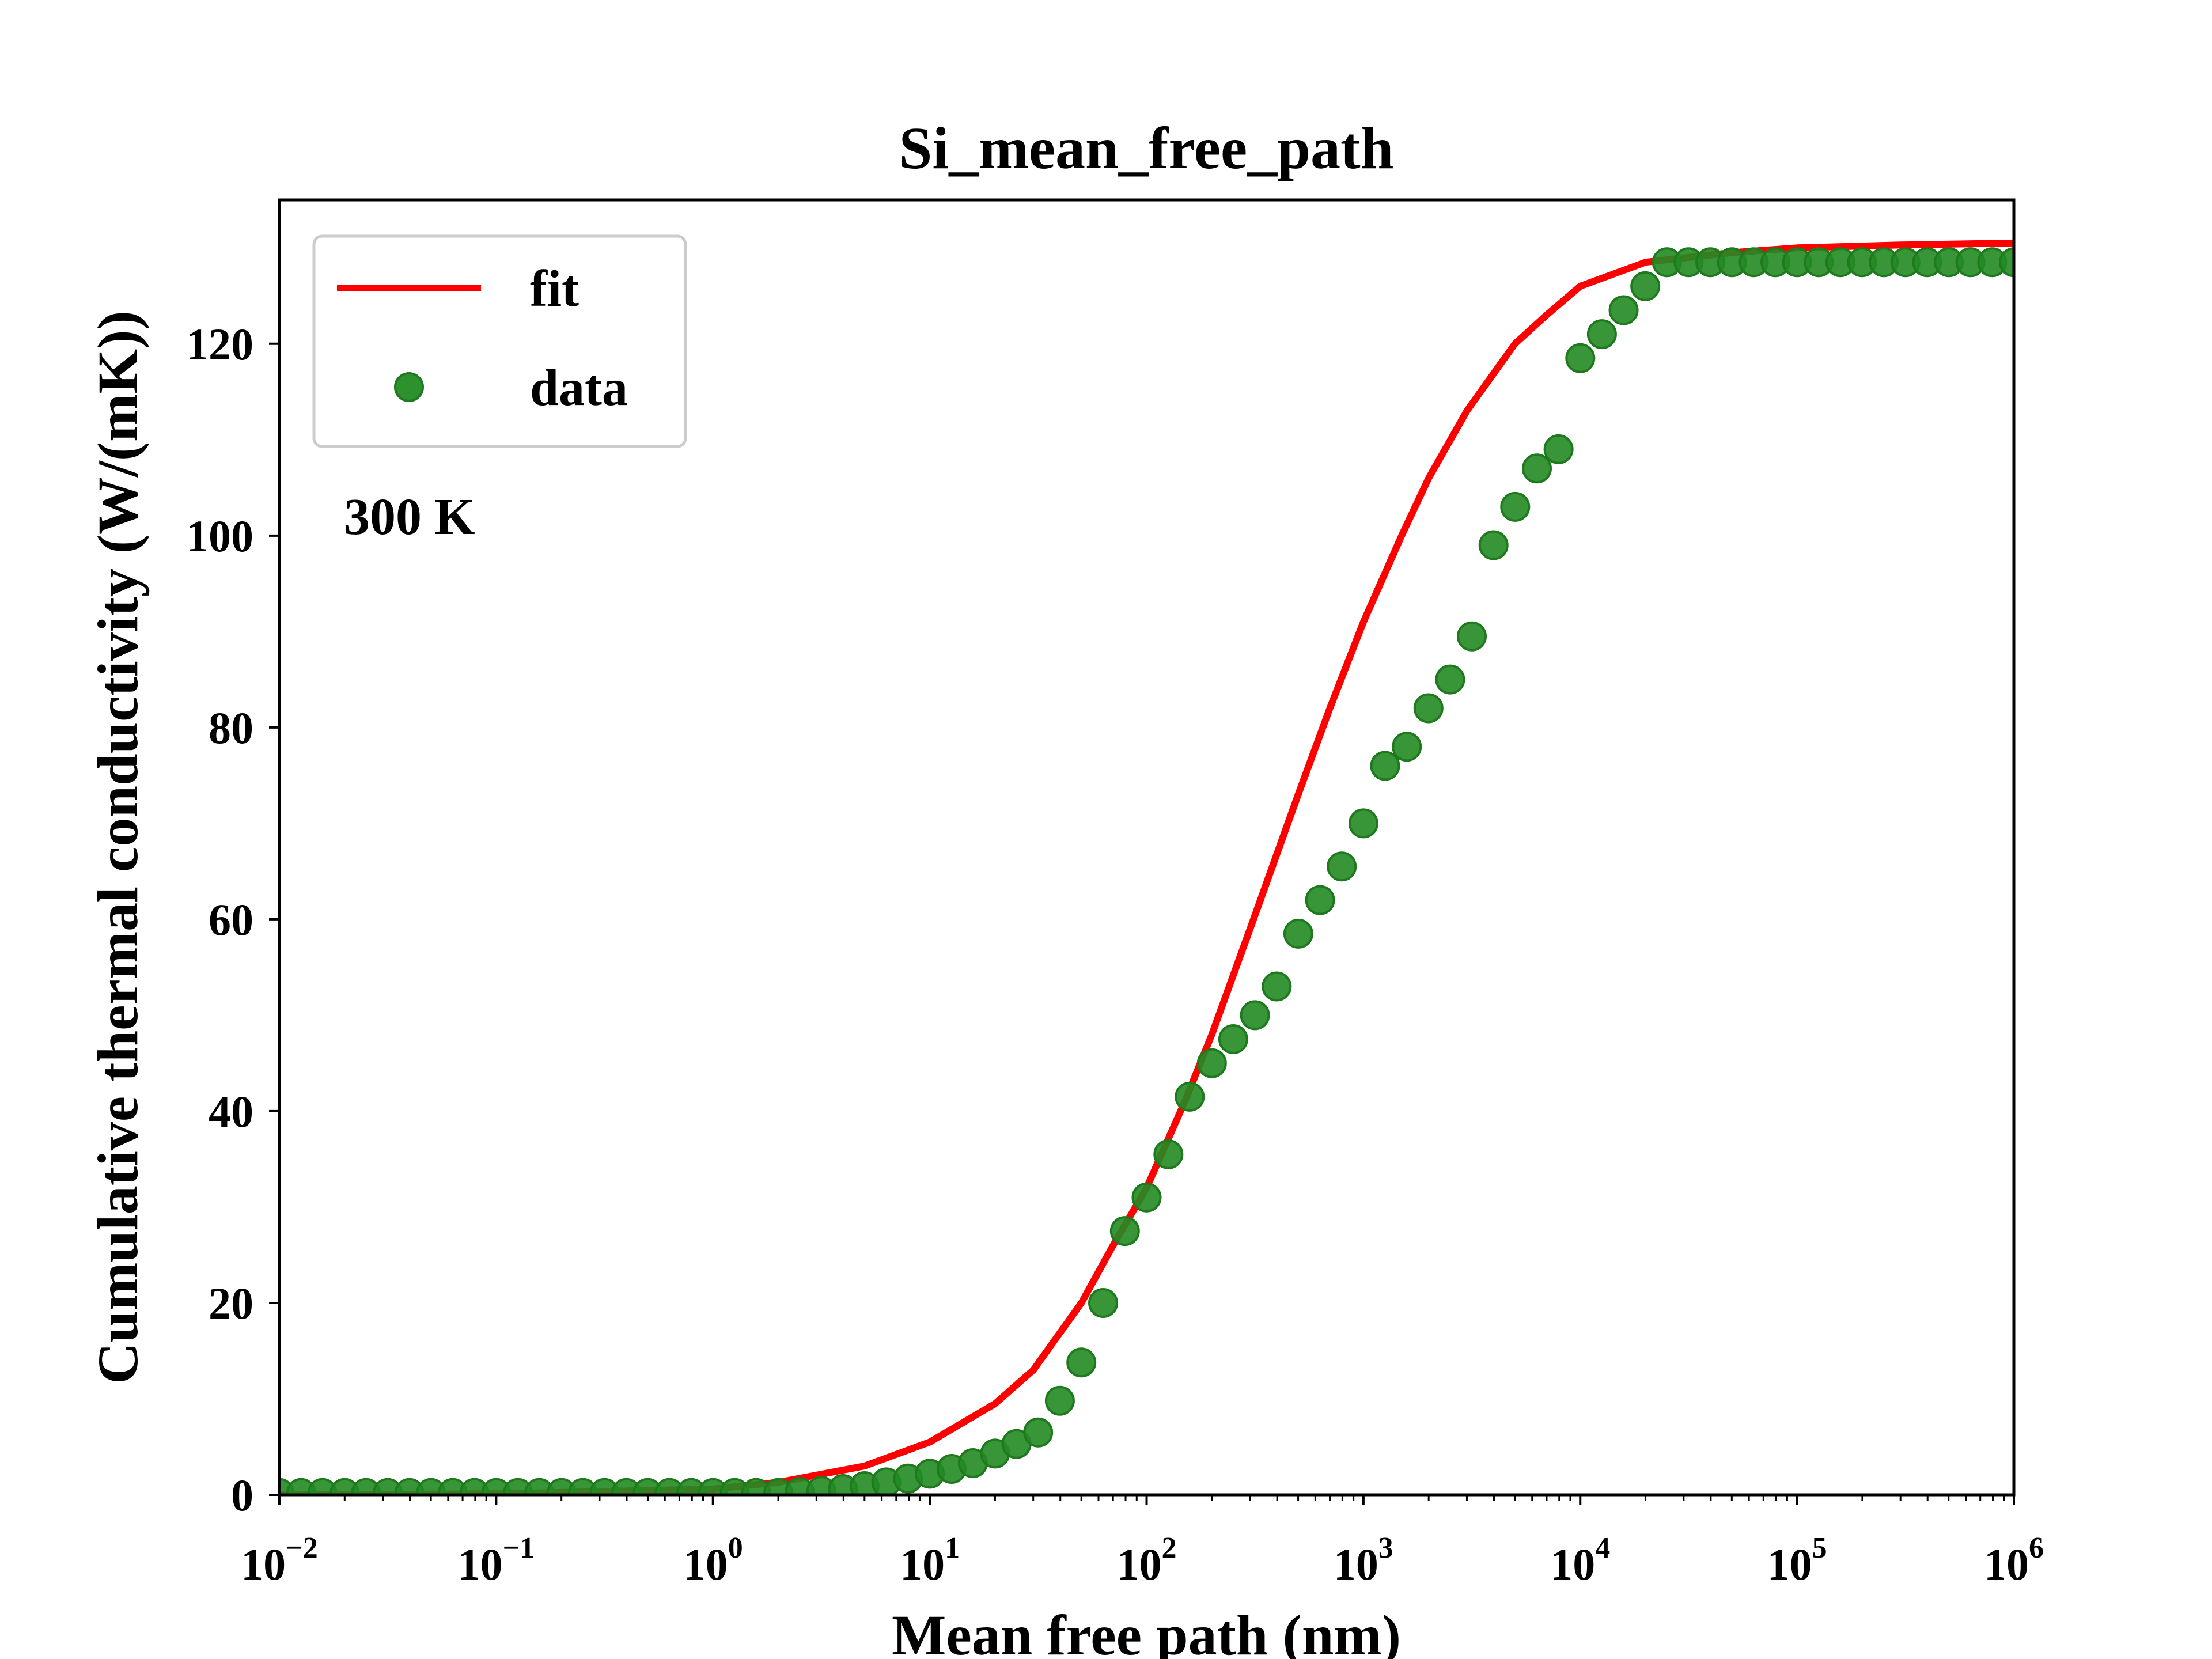  I want to click on x-axis: 10⁻² 10⁻¹ 10⁰ 10¹ 10² 10³ 10⁴ 10⁵ 10⁶, so click(1142, 1542).